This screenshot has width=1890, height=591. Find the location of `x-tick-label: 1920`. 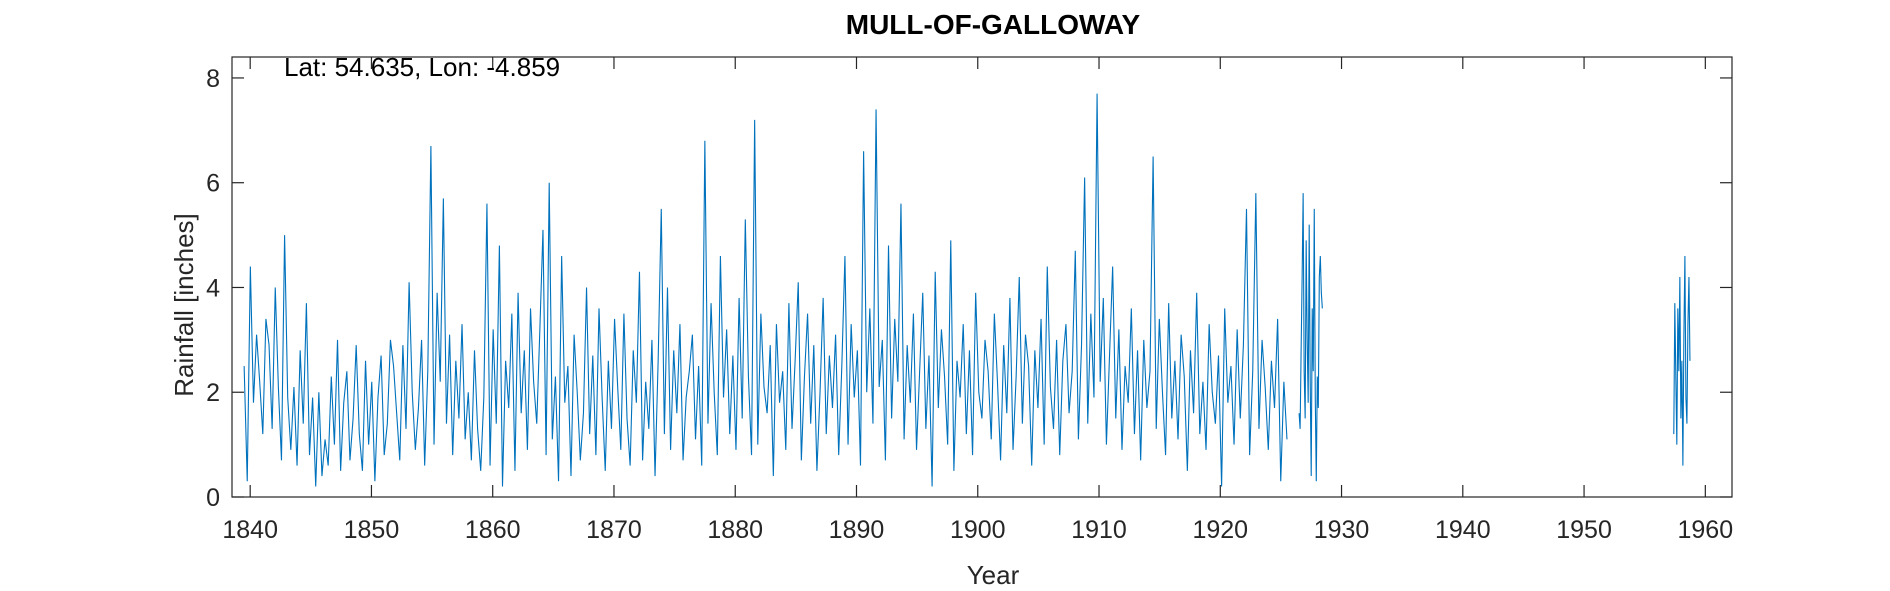

x-tick-label: 1920 is located at coordinates (1220, 530).